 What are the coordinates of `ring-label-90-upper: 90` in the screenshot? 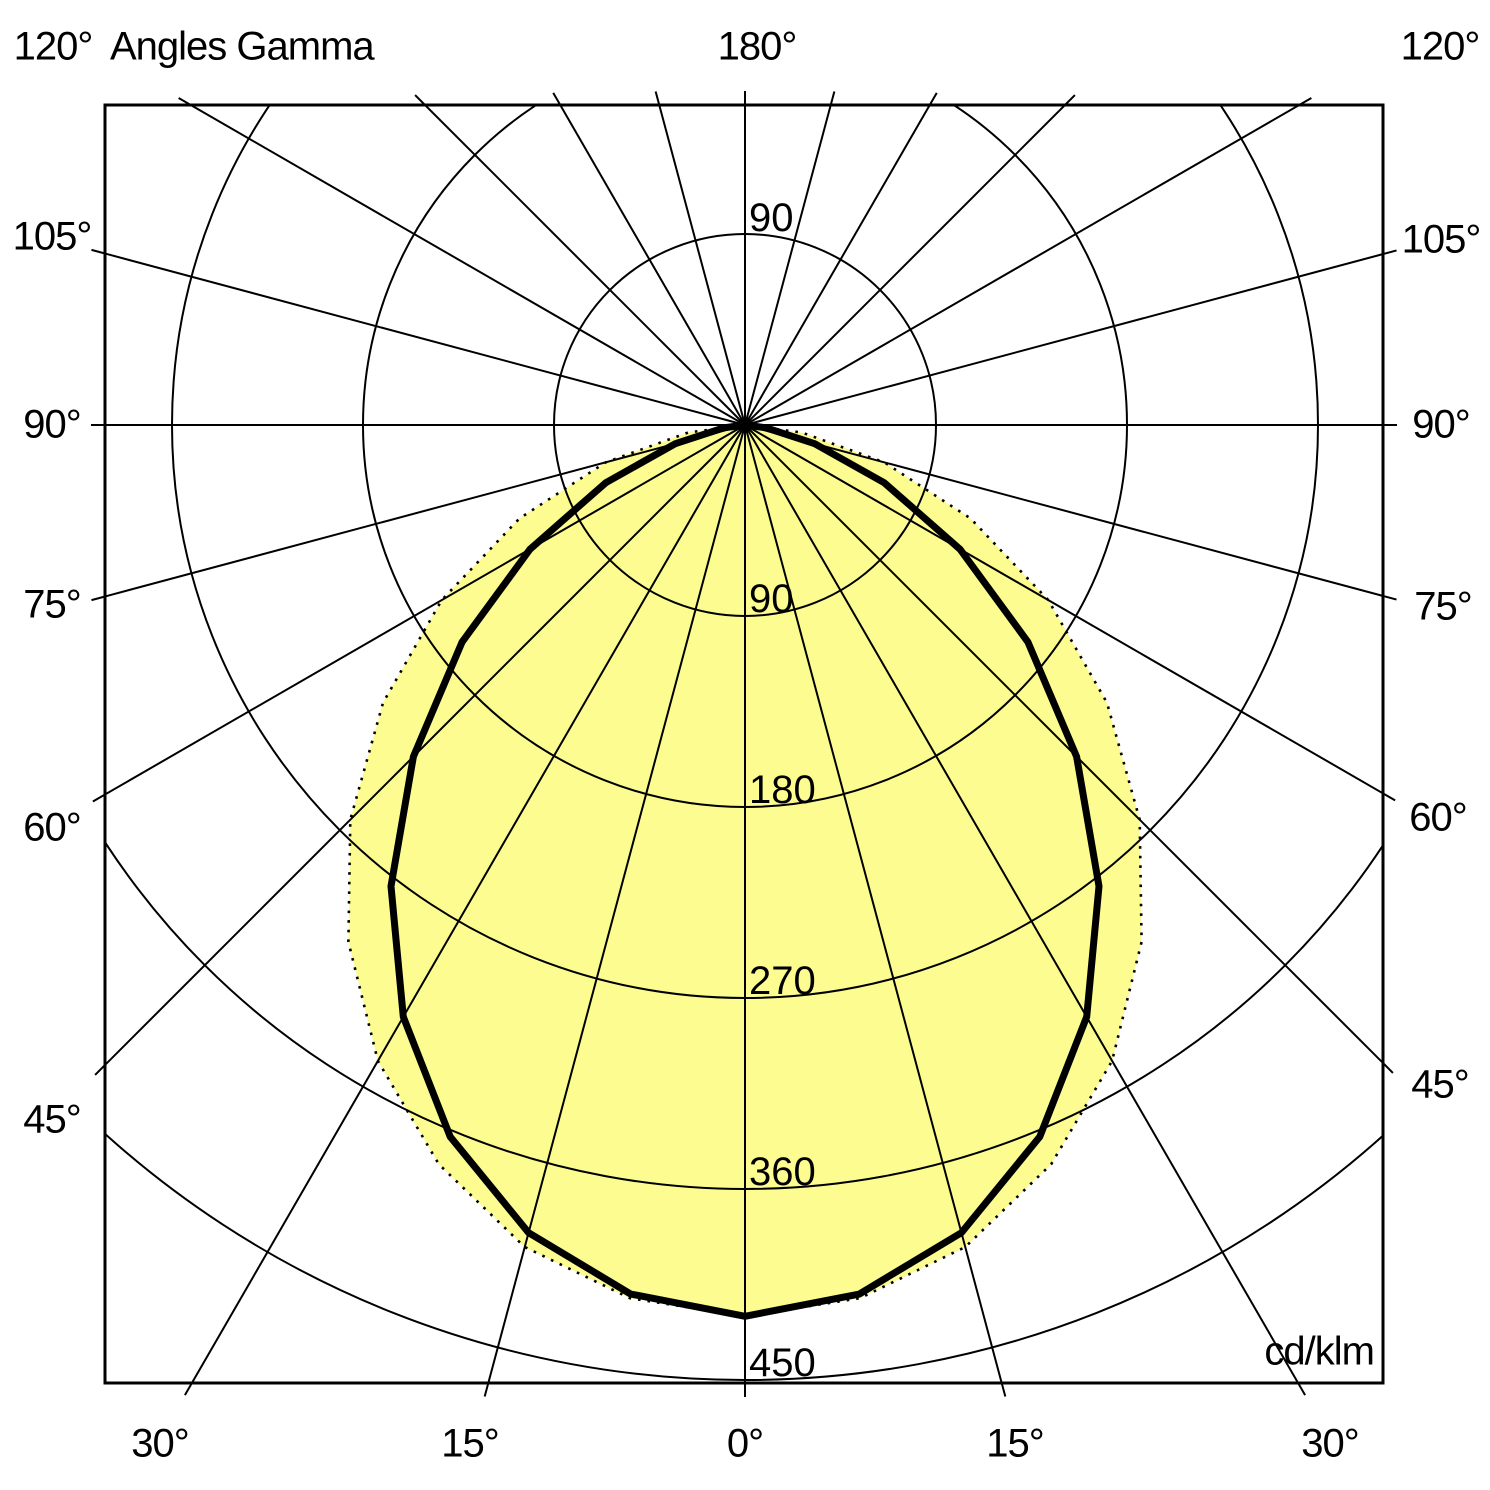 It's located at (771, 218).